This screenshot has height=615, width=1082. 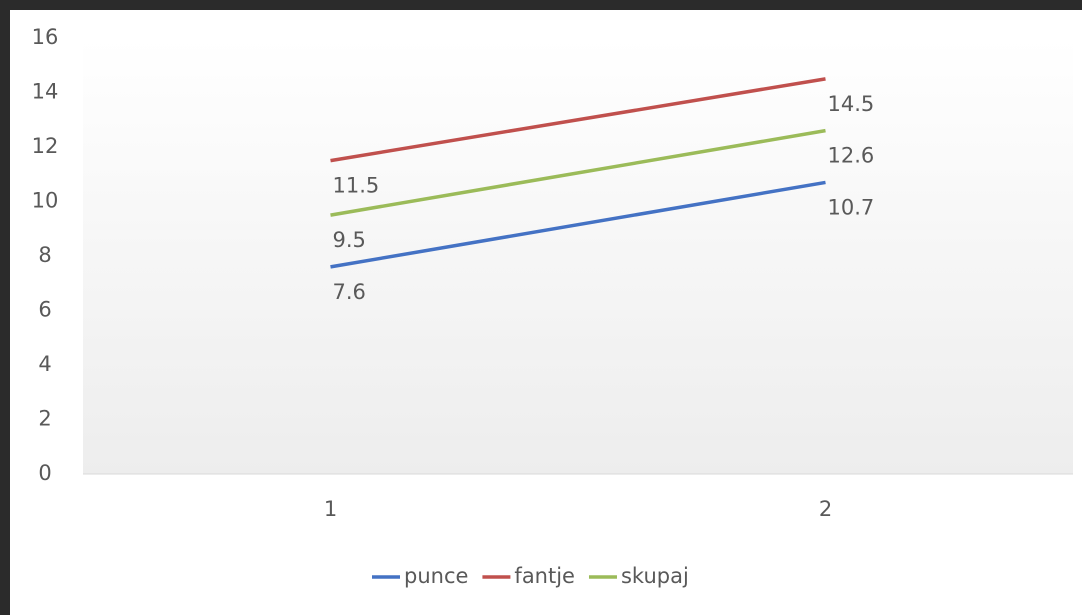 What do you see at coordinates (349, 240) in the screenshot?
I see `data-label: 9.5` at bounding box center [349, 240].